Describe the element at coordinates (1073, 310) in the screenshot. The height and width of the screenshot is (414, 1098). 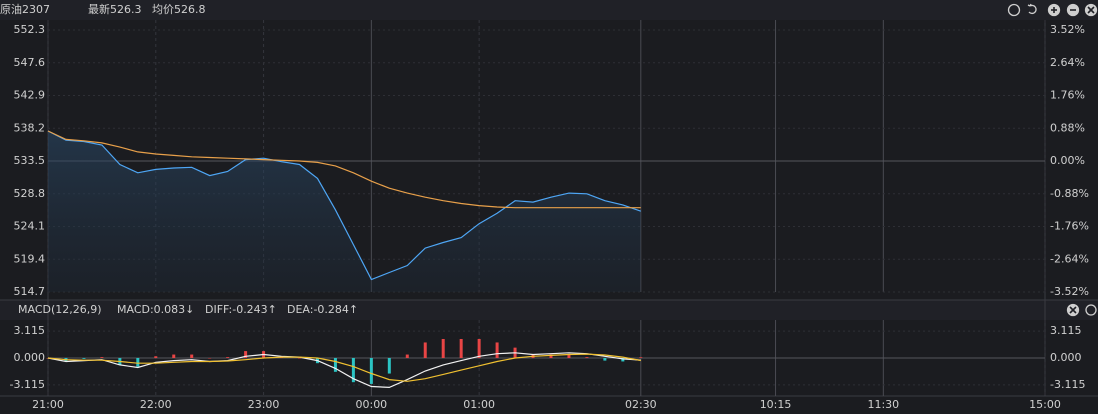
I see `x-d` at that location.